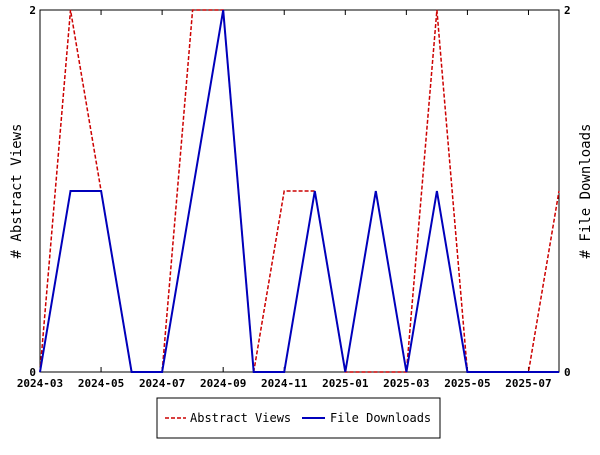  I want to click on x-tick-label: 2025-05, so click(467, 383).